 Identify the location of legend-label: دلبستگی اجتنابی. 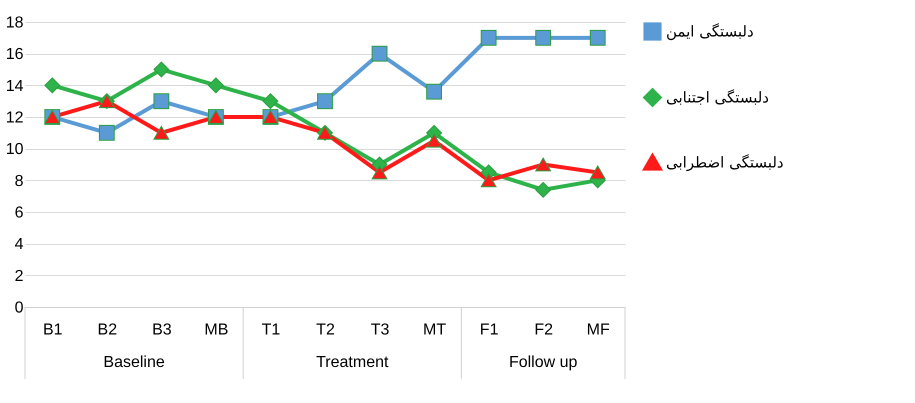
(717, 97).